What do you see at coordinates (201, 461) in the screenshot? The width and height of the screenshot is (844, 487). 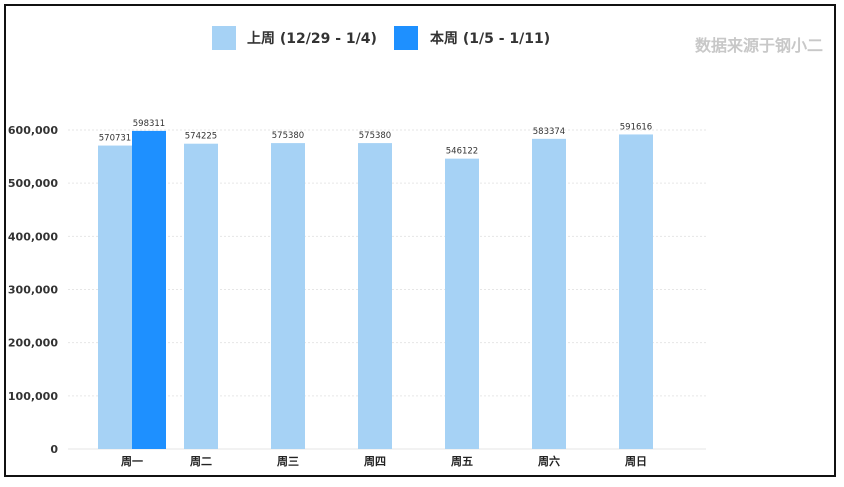 I see `x-category-label: 周二` at bounding box center [201, 461].